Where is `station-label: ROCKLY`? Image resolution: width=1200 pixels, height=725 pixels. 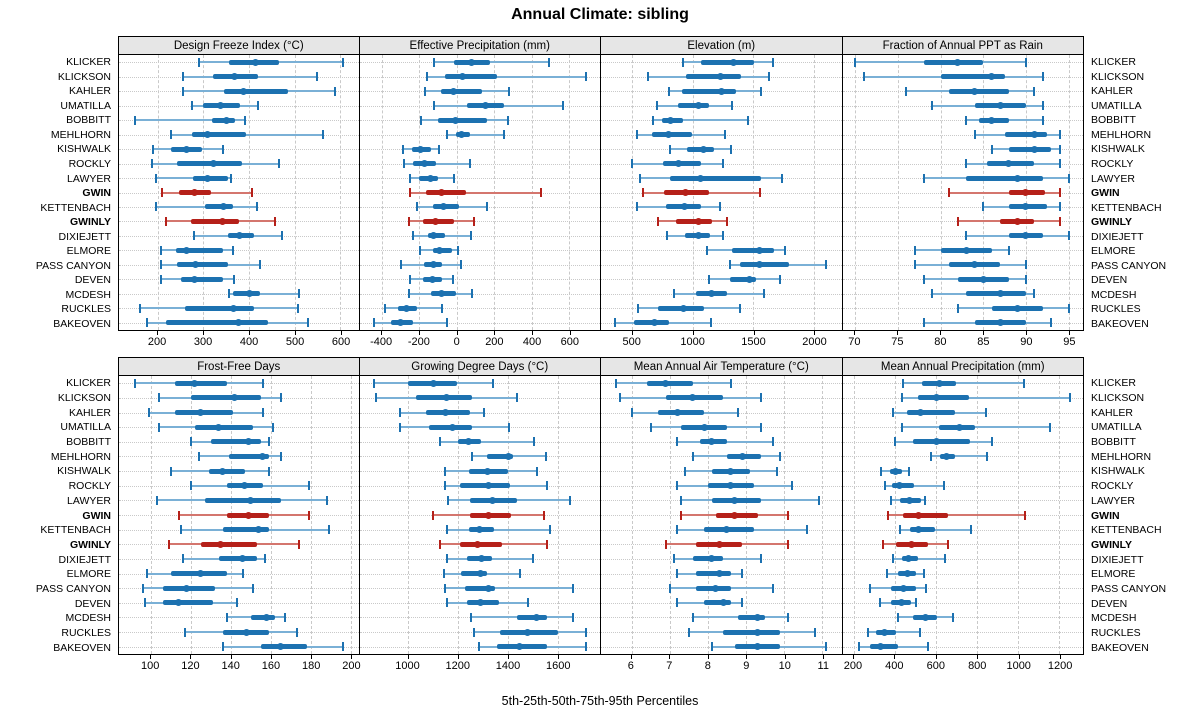 station-label: ROCKLY is located at coordinates (89, 486).